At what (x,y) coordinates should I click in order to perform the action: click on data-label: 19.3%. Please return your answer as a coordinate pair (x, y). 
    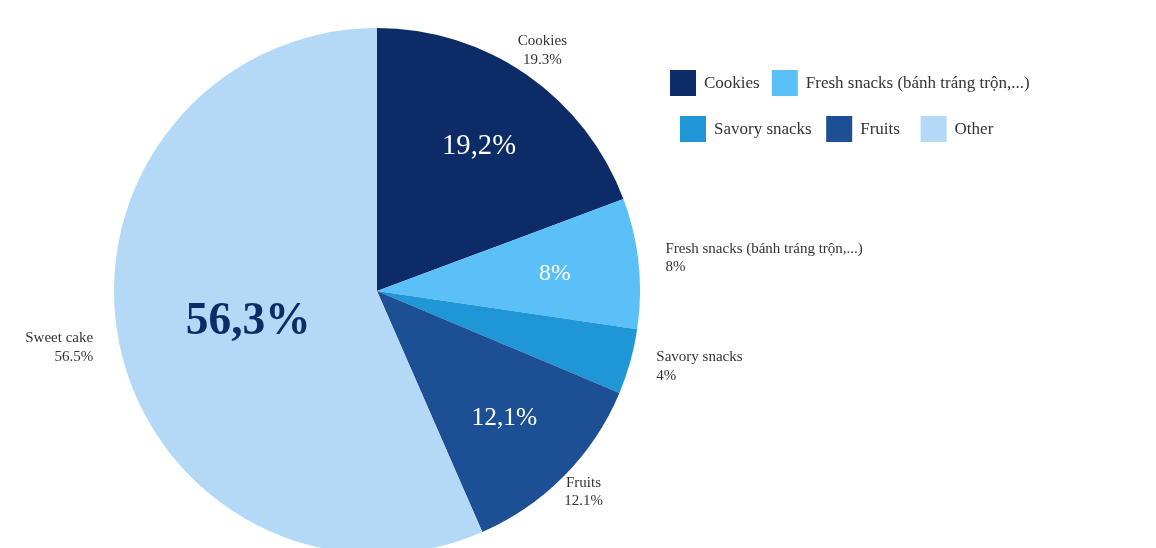
    Looking at the image, I should click on (542, 58).